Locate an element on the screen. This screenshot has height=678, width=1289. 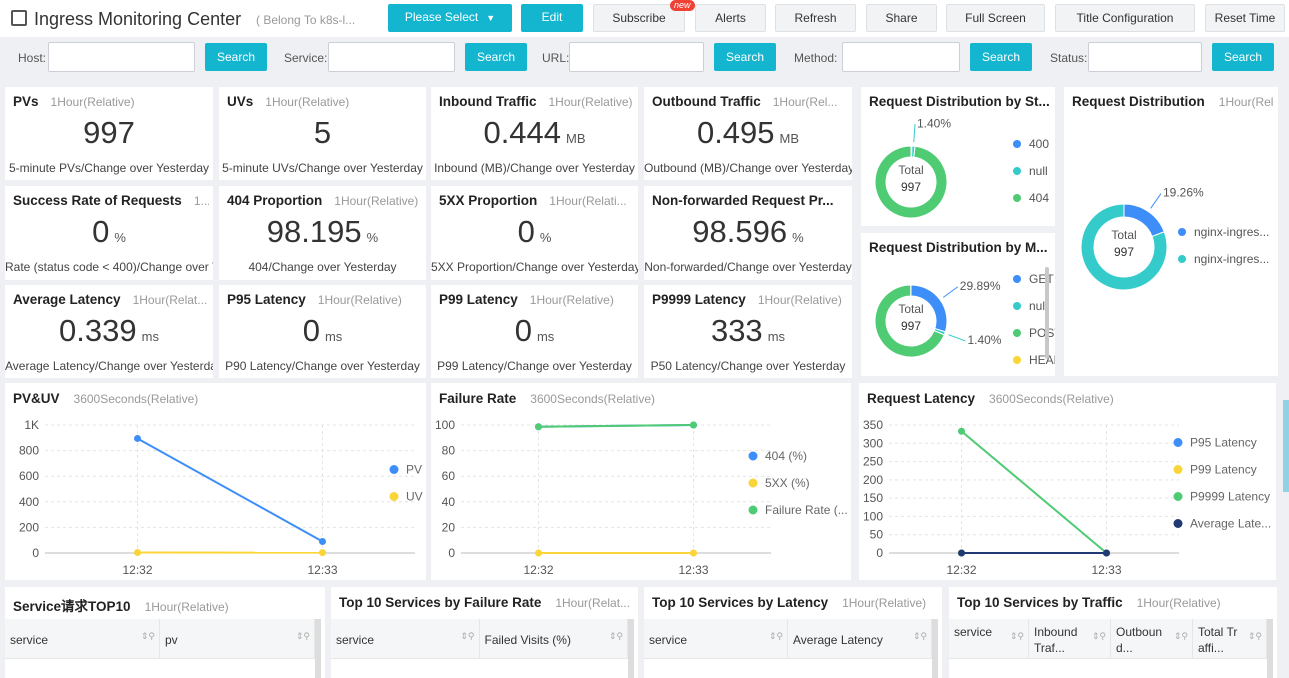
column-header: Inbound Traf... ⇕⚲ is located at coordinates (1070, 639).